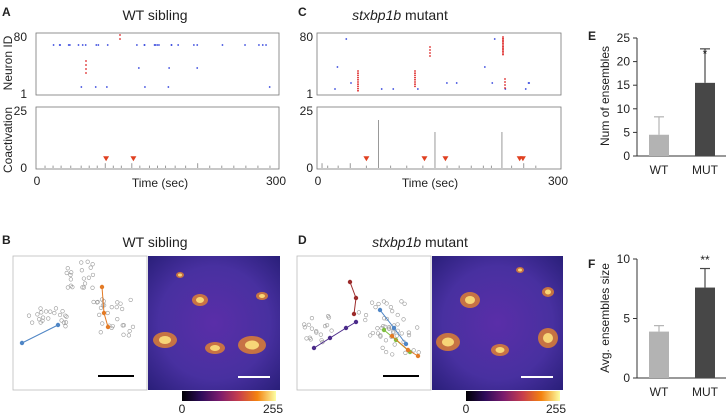 This screenshot has width=726, height=415. Describe the element at coordinates (497, 311) in the screenshot. I see `panel-d-brain-hotspots` at that location.